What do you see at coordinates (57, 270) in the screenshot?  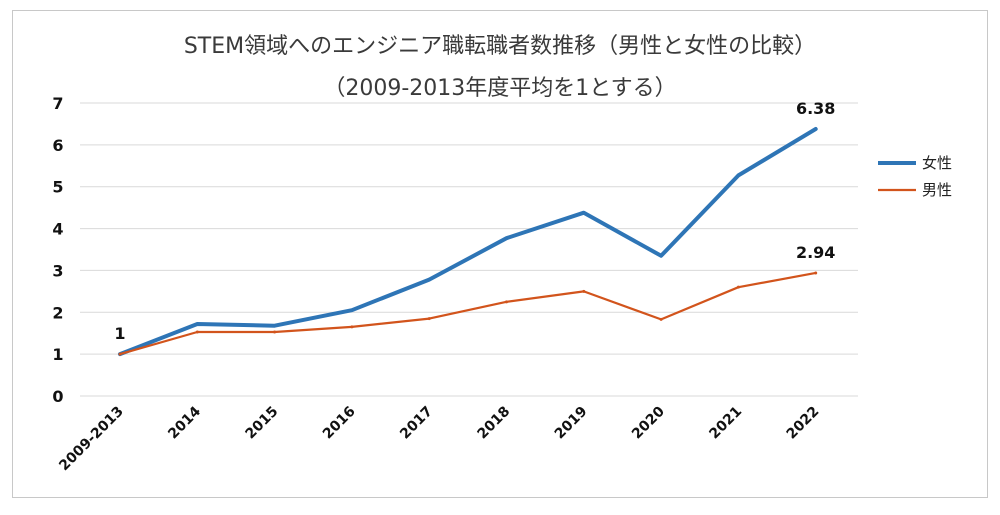 I see `y-tick-label: 3` at bounding box center [57, 270].